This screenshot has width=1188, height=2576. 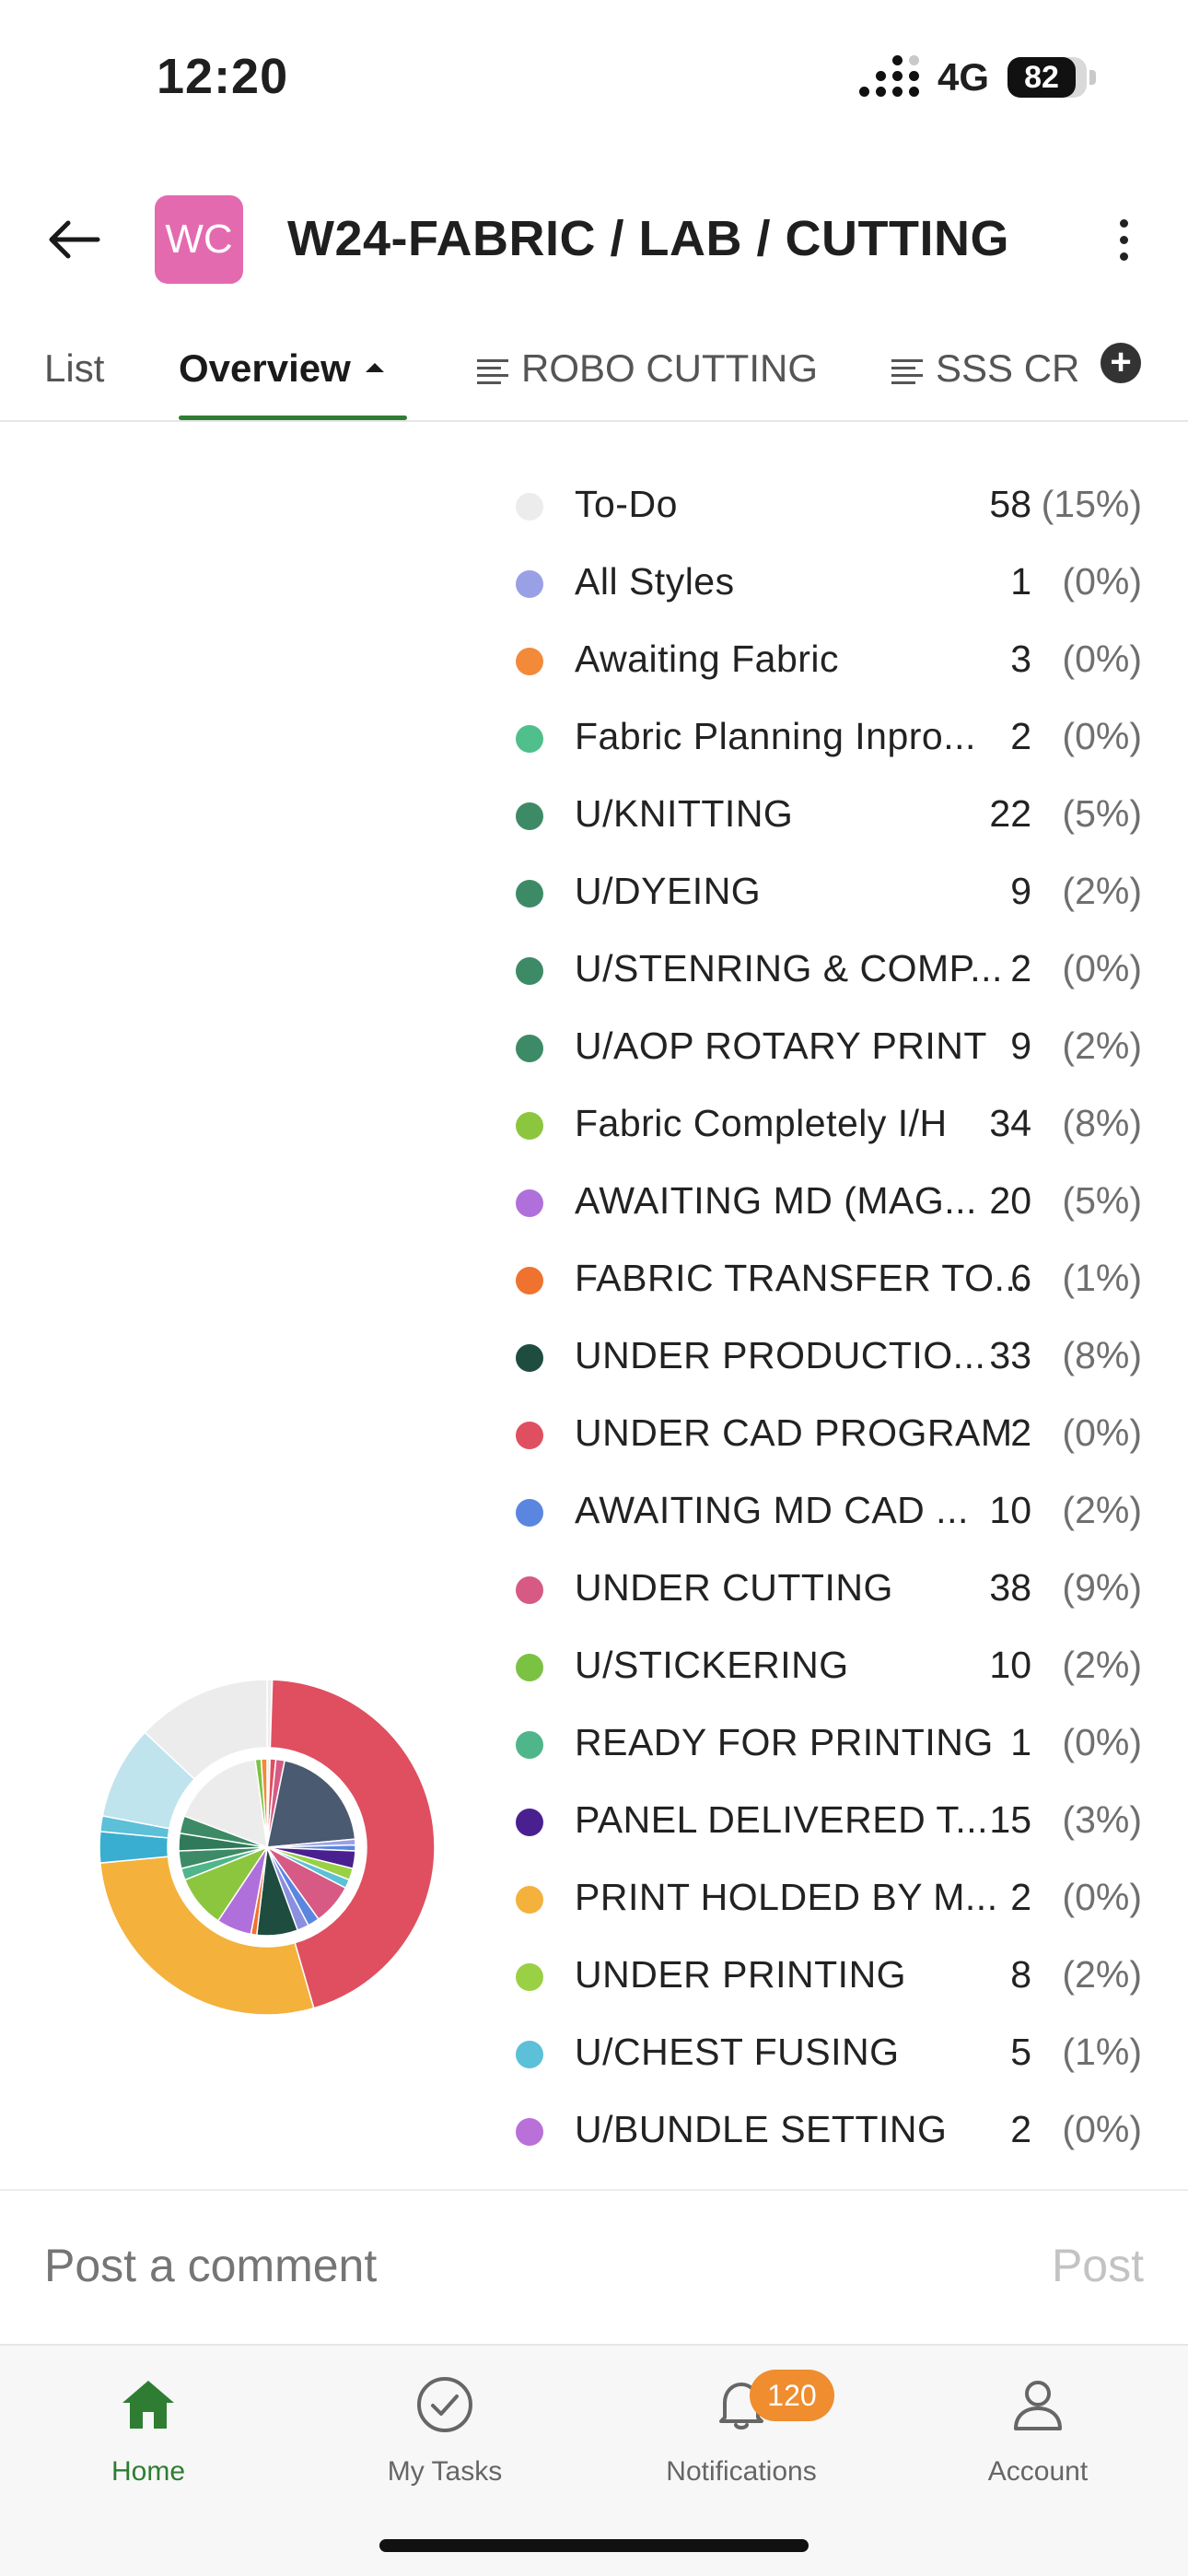 What do you see at coordinates (1102, 1819) in the screenshot?
I see `legend-percent: (3%)` at bounding box center [1102, 1819].